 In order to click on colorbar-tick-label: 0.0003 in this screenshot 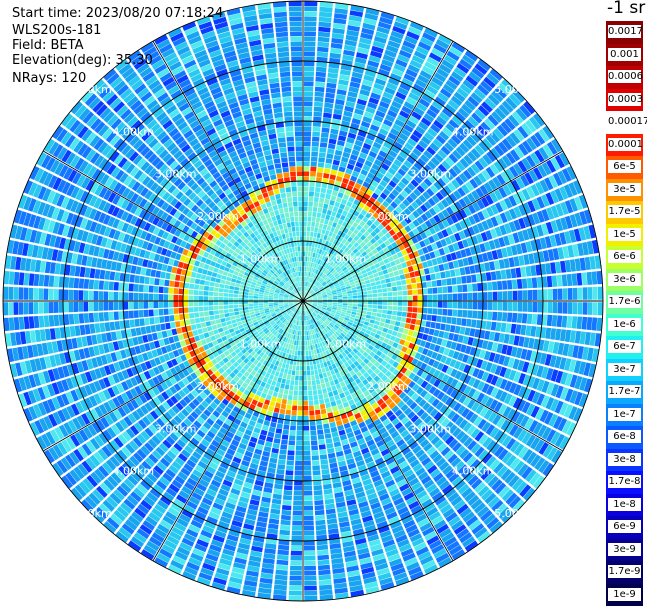, I will do `click(625, 99)`.